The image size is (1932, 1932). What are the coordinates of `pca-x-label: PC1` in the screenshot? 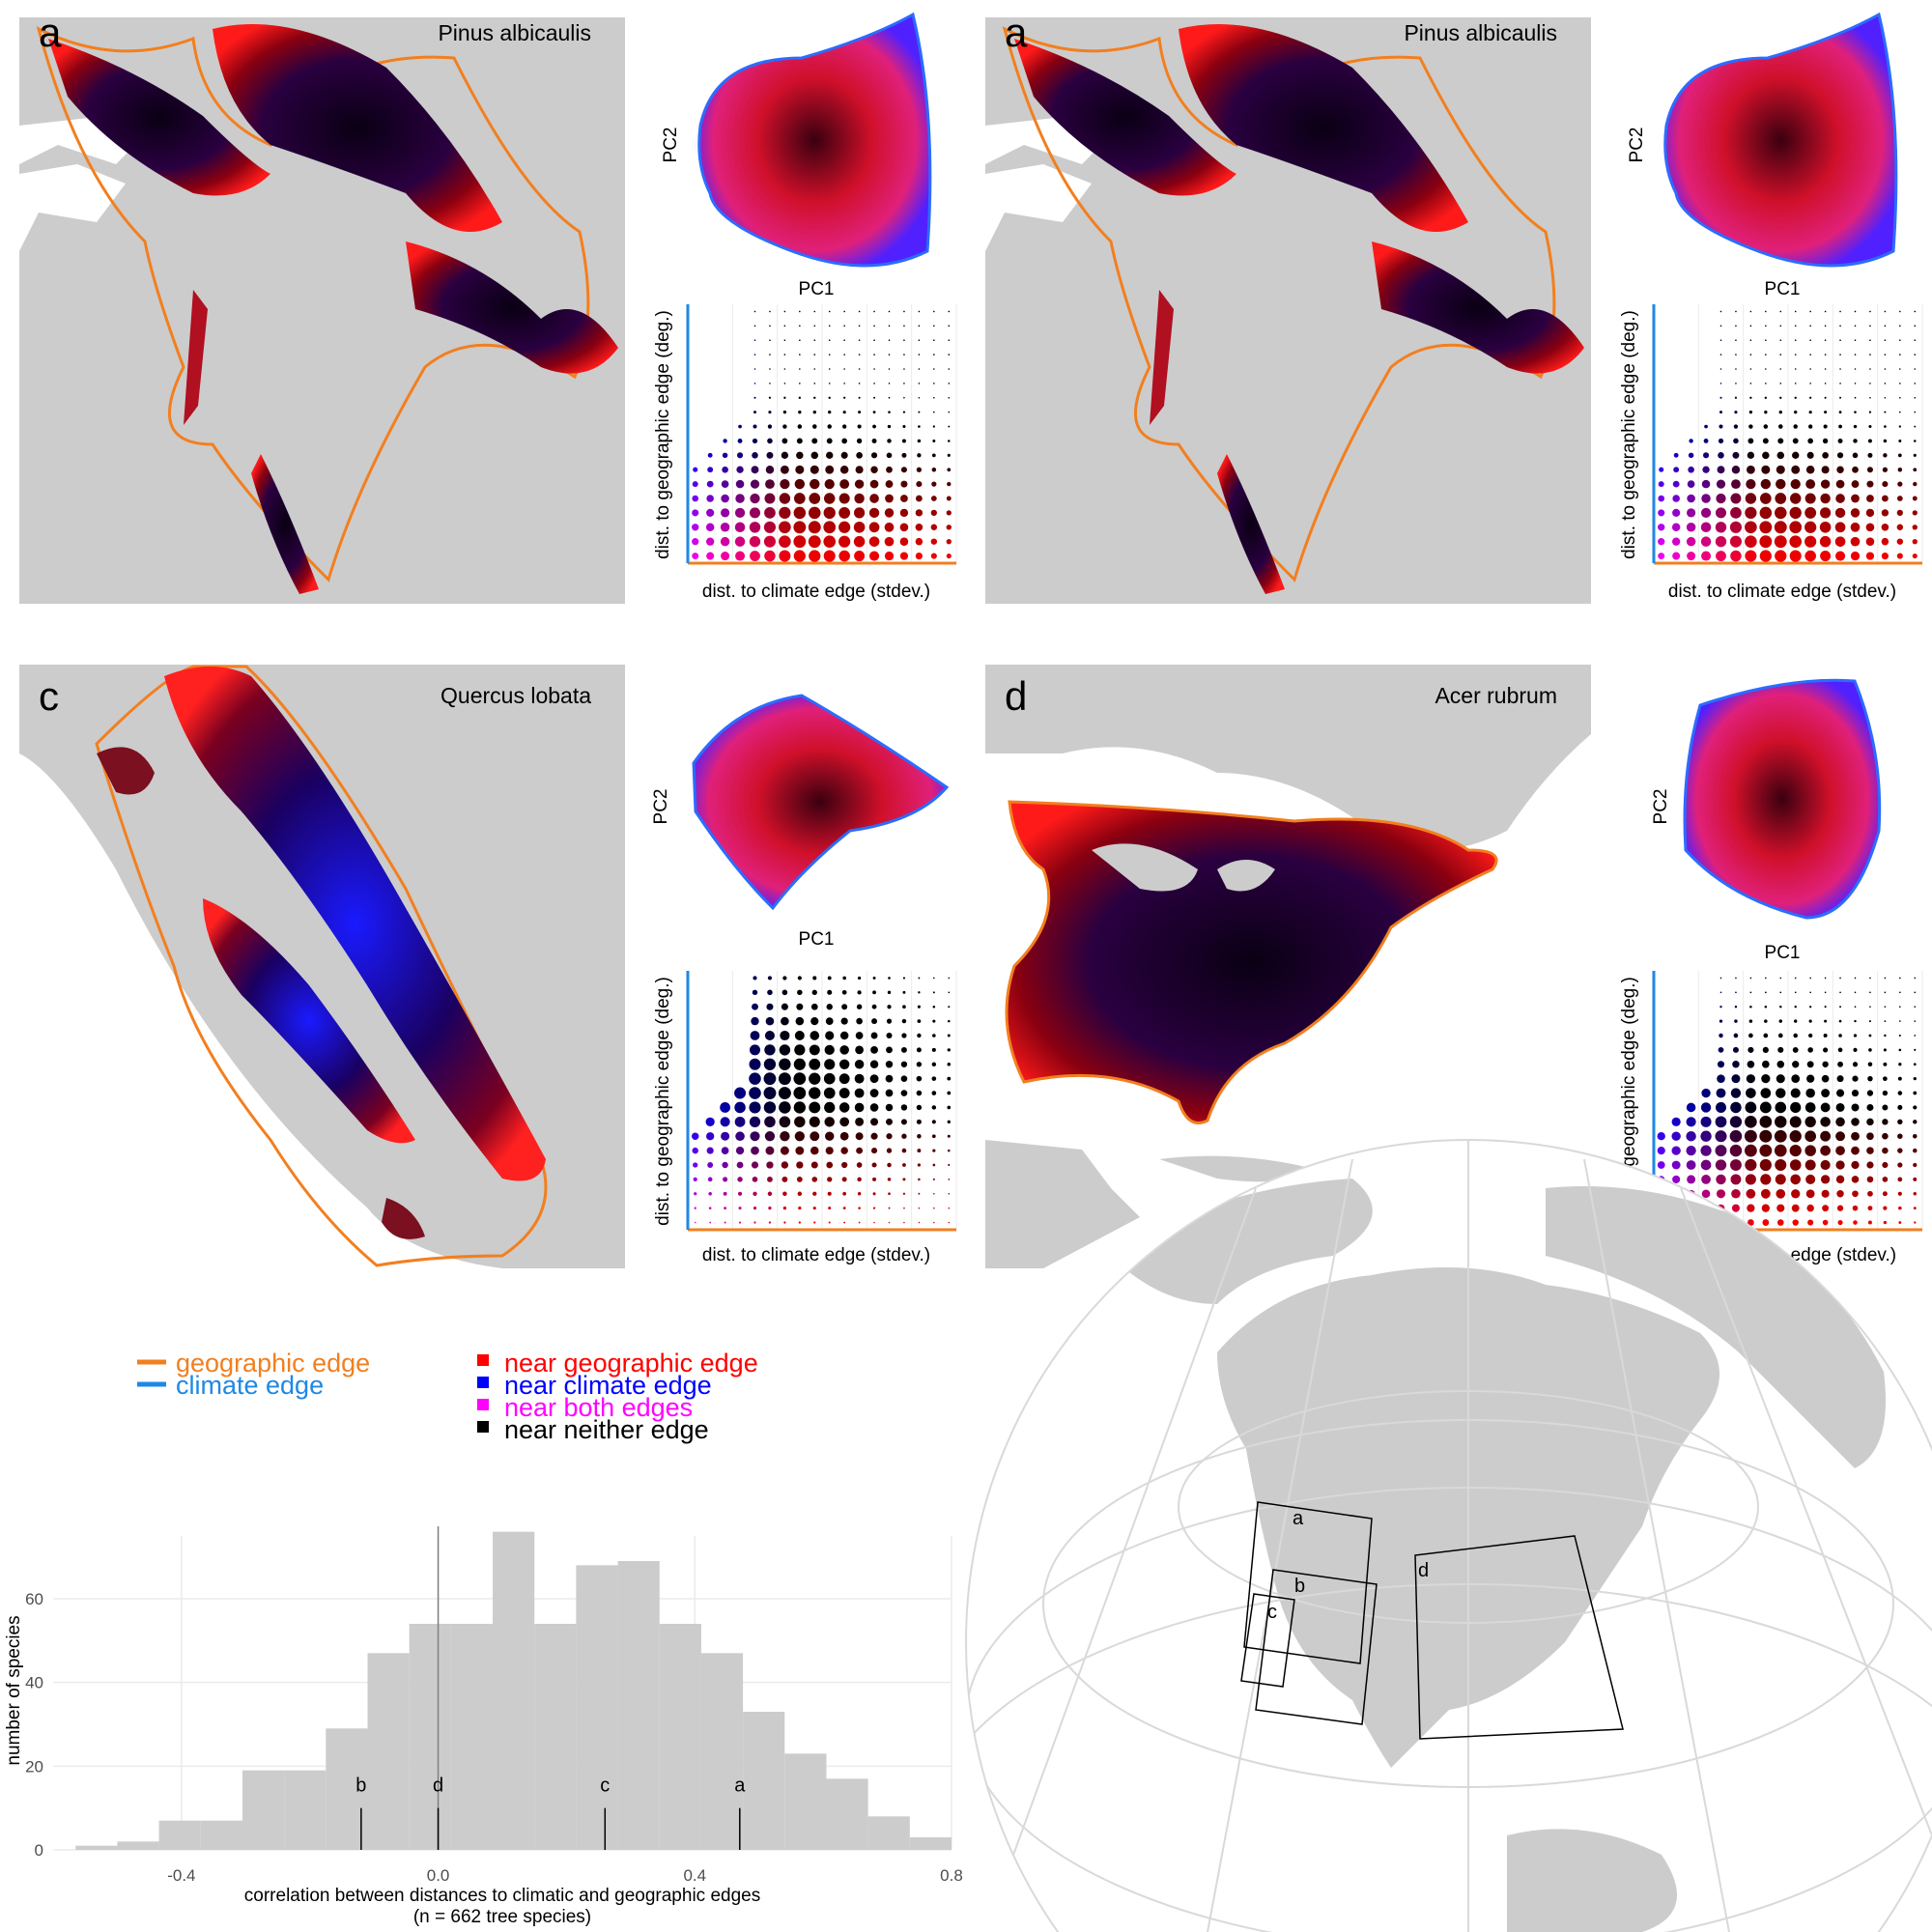 It's located at (1783, 953).